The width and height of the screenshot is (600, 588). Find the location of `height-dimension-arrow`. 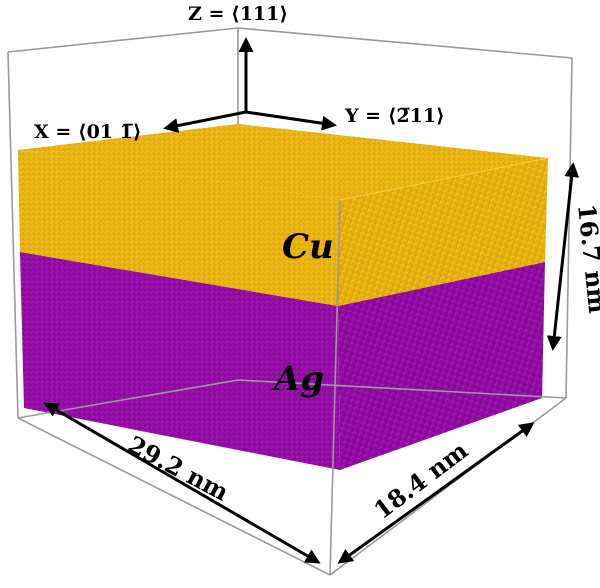

height-dimension-arrow is located at coordinates (563, 256).